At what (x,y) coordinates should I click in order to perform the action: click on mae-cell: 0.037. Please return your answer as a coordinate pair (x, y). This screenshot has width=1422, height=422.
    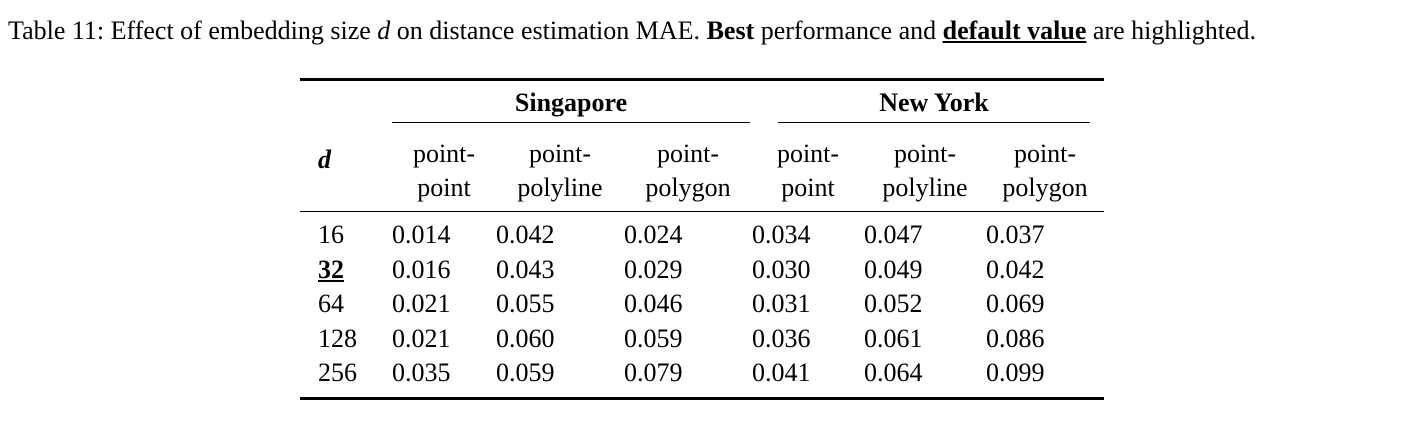
    Looking at the image, I should click on (1015, 234).